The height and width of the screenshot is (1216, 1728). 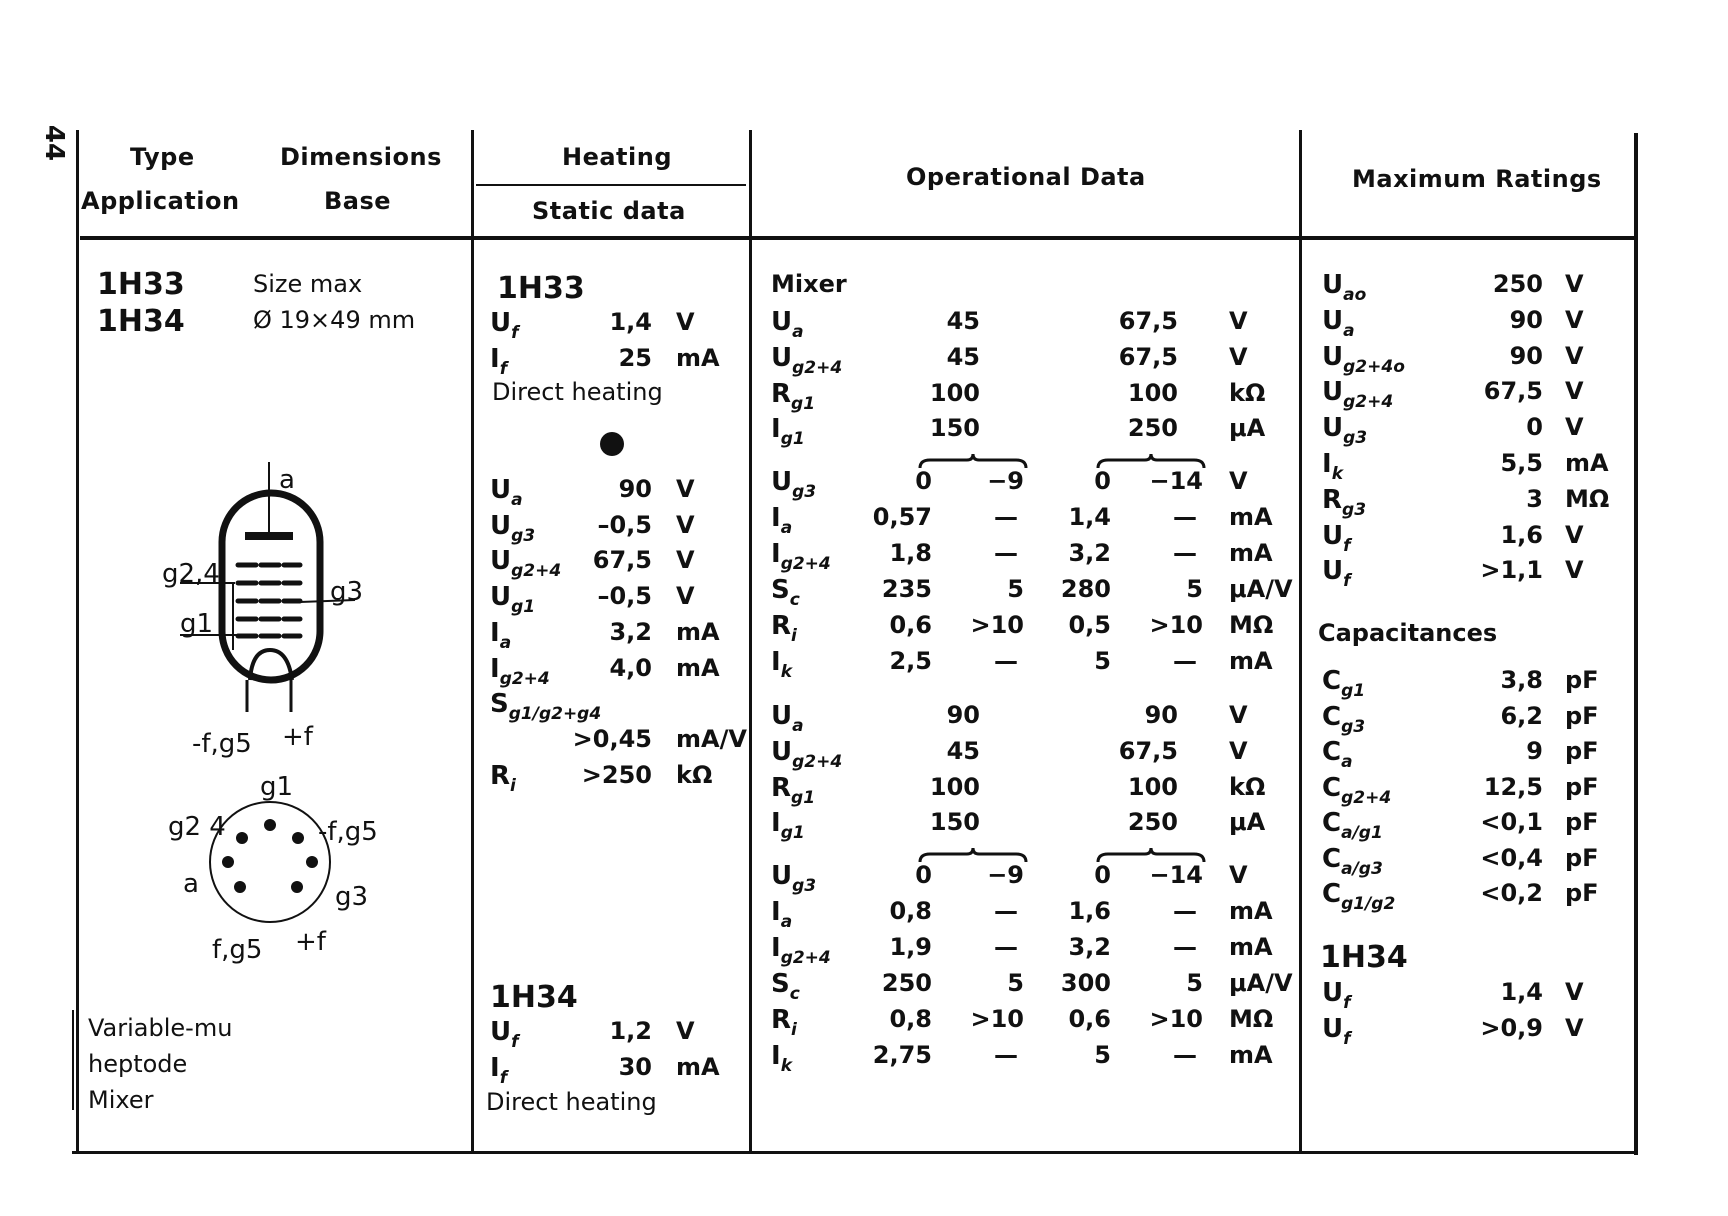 What do you see at coordinates (1364, 957) in the screenshot?
I see `maximum-title-1h34: 1H34` at bounding box center [1364, 957].